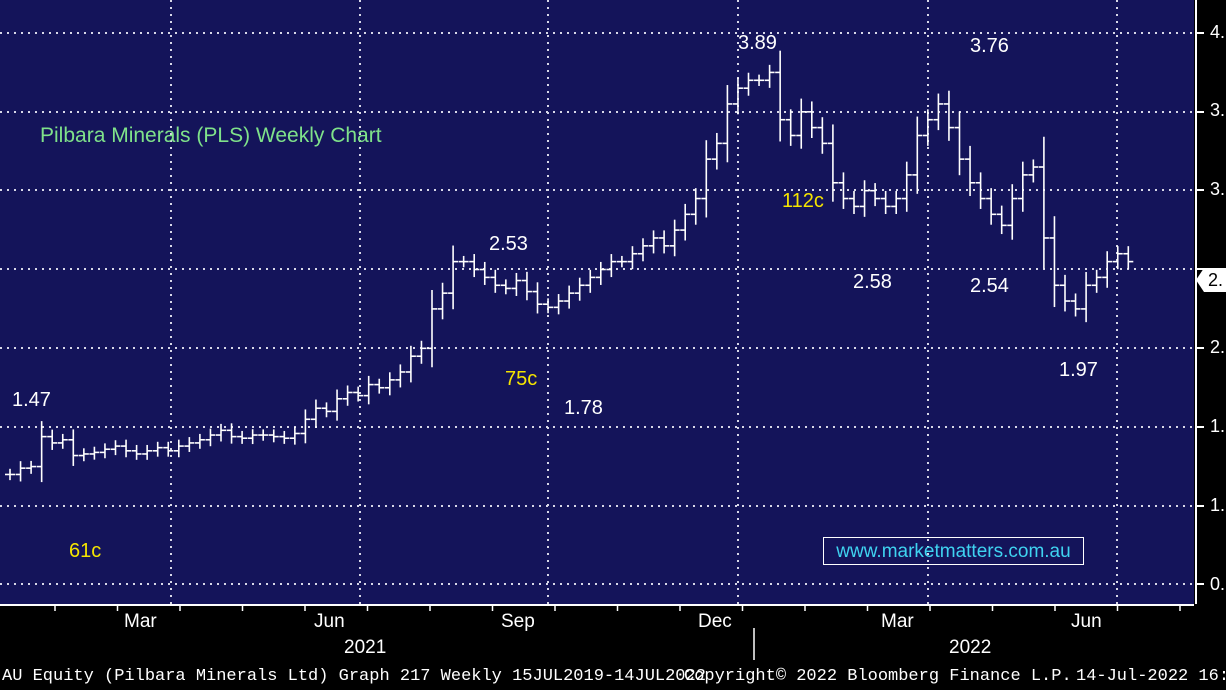 The height and width of the screenshot is (690, 1226). Describe the element at coordinates (872, 282) in the screenshot. I see `annotation-label: 2.58` at that location.